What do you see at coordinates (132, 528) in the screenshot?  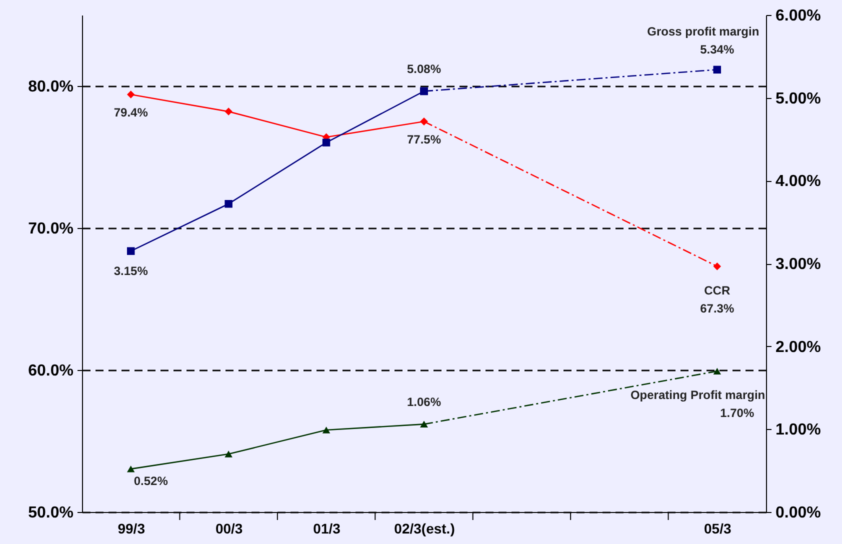 I see `x-tick-label: 99/3` at bounding box center [132, 528].